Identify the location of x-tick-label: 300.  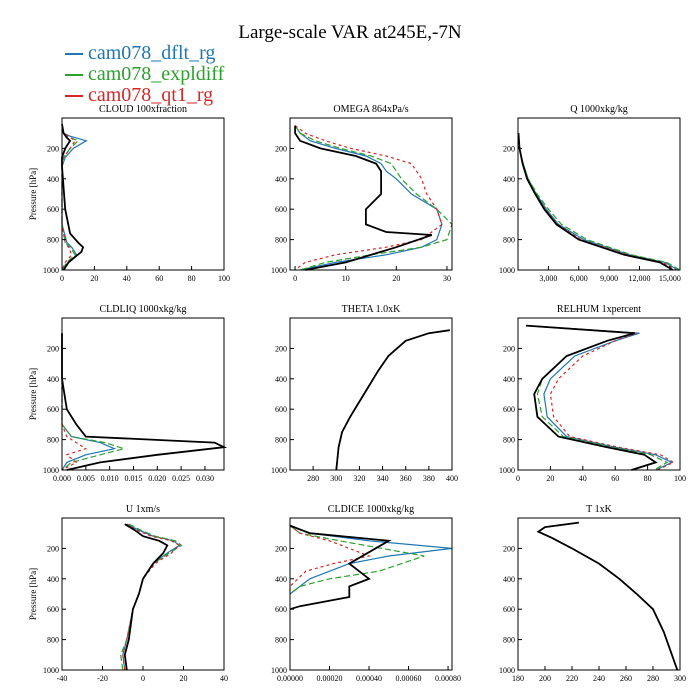
(336, 478).